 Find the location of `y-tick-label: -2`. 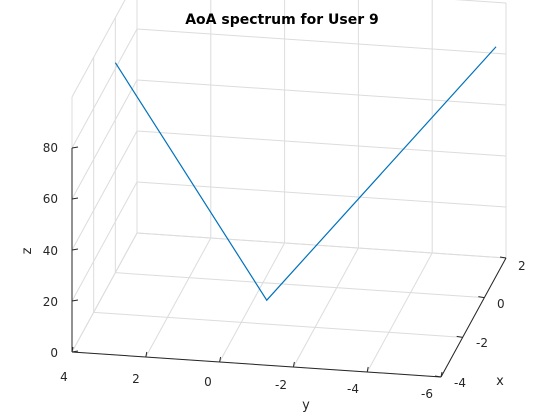

y-tick-label: -2 is located at coordinates (281, 385).